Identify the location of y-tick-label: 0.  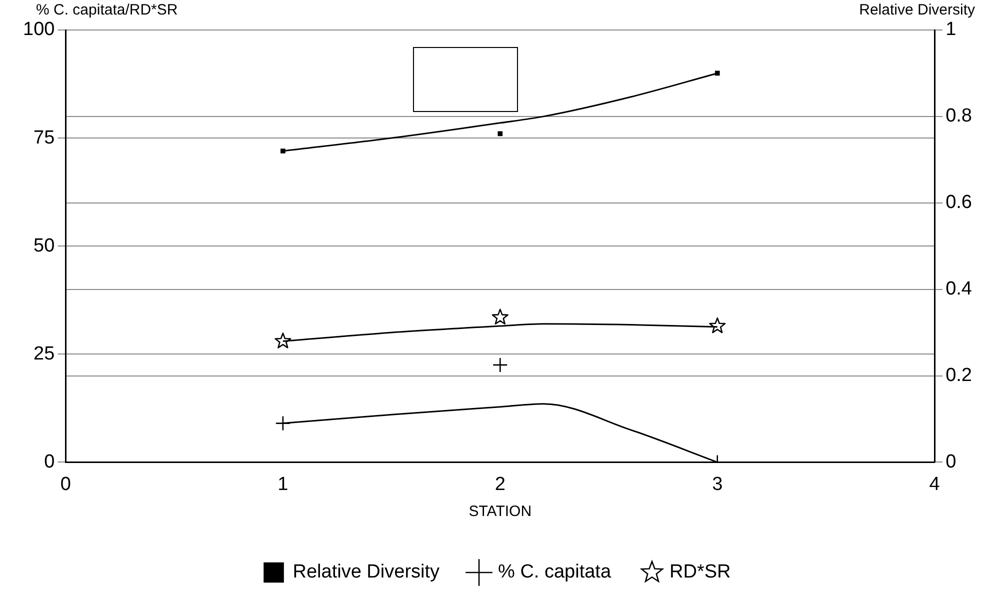
(49, 461).